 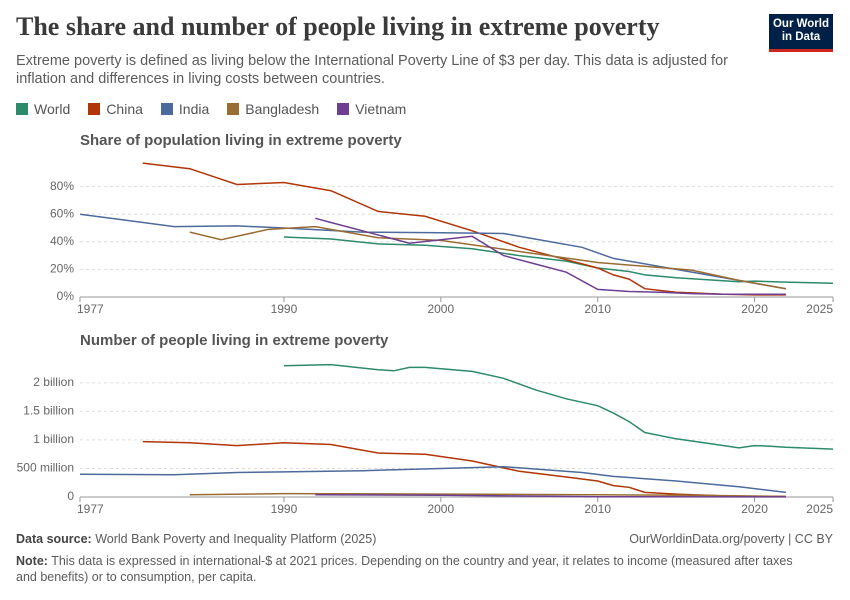 I want to click on y-tick-label: 40%, so click(x=62, y=241).